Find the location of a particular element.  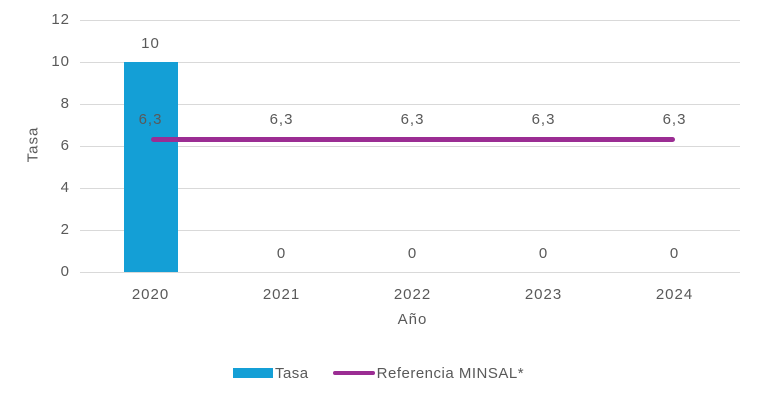

bar-value-label-2022: 0 is located at coordinates (412, 253).